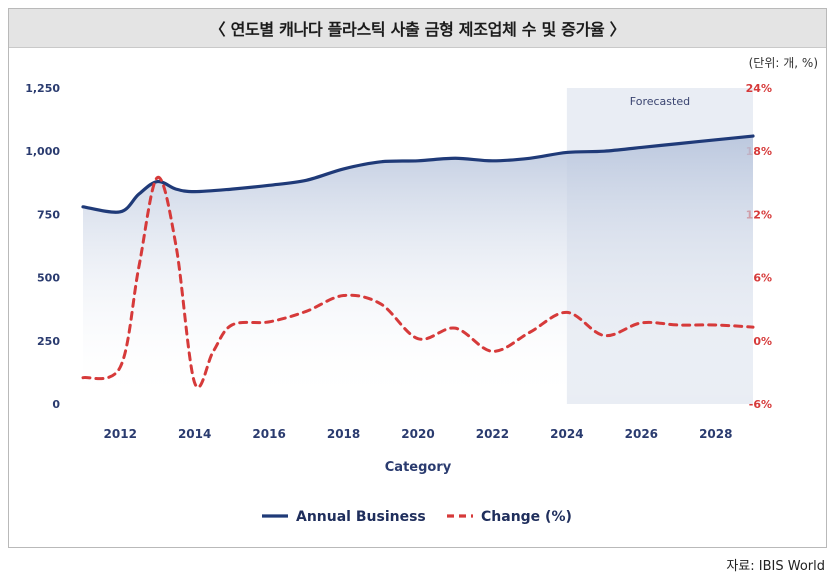  What do you see at coordinates (760, 404) in the screenshot?
I see `y-right-tick-label: -6%` at bounding box center [760, 404].